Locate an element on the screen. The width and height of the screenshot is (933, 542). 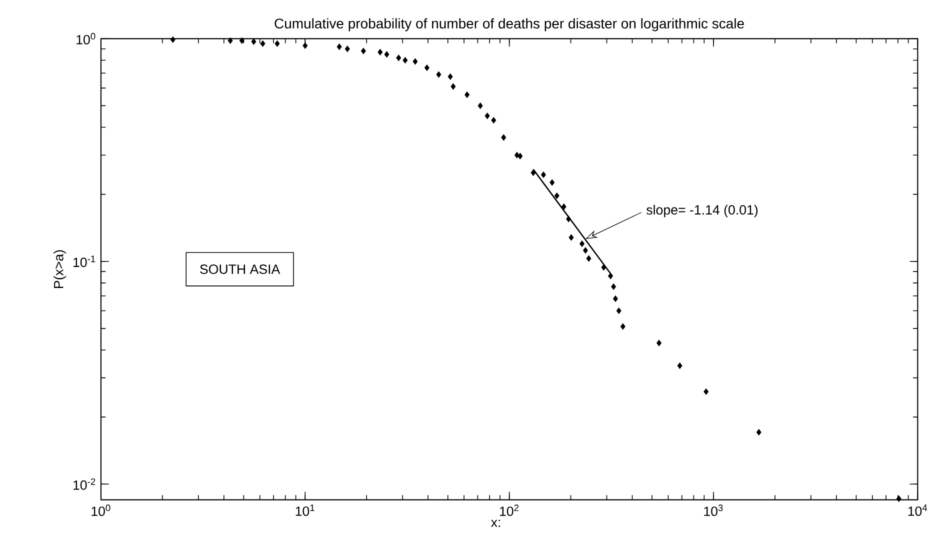
annotation: SOUTH ASIA is located at coordinates (240, 269).